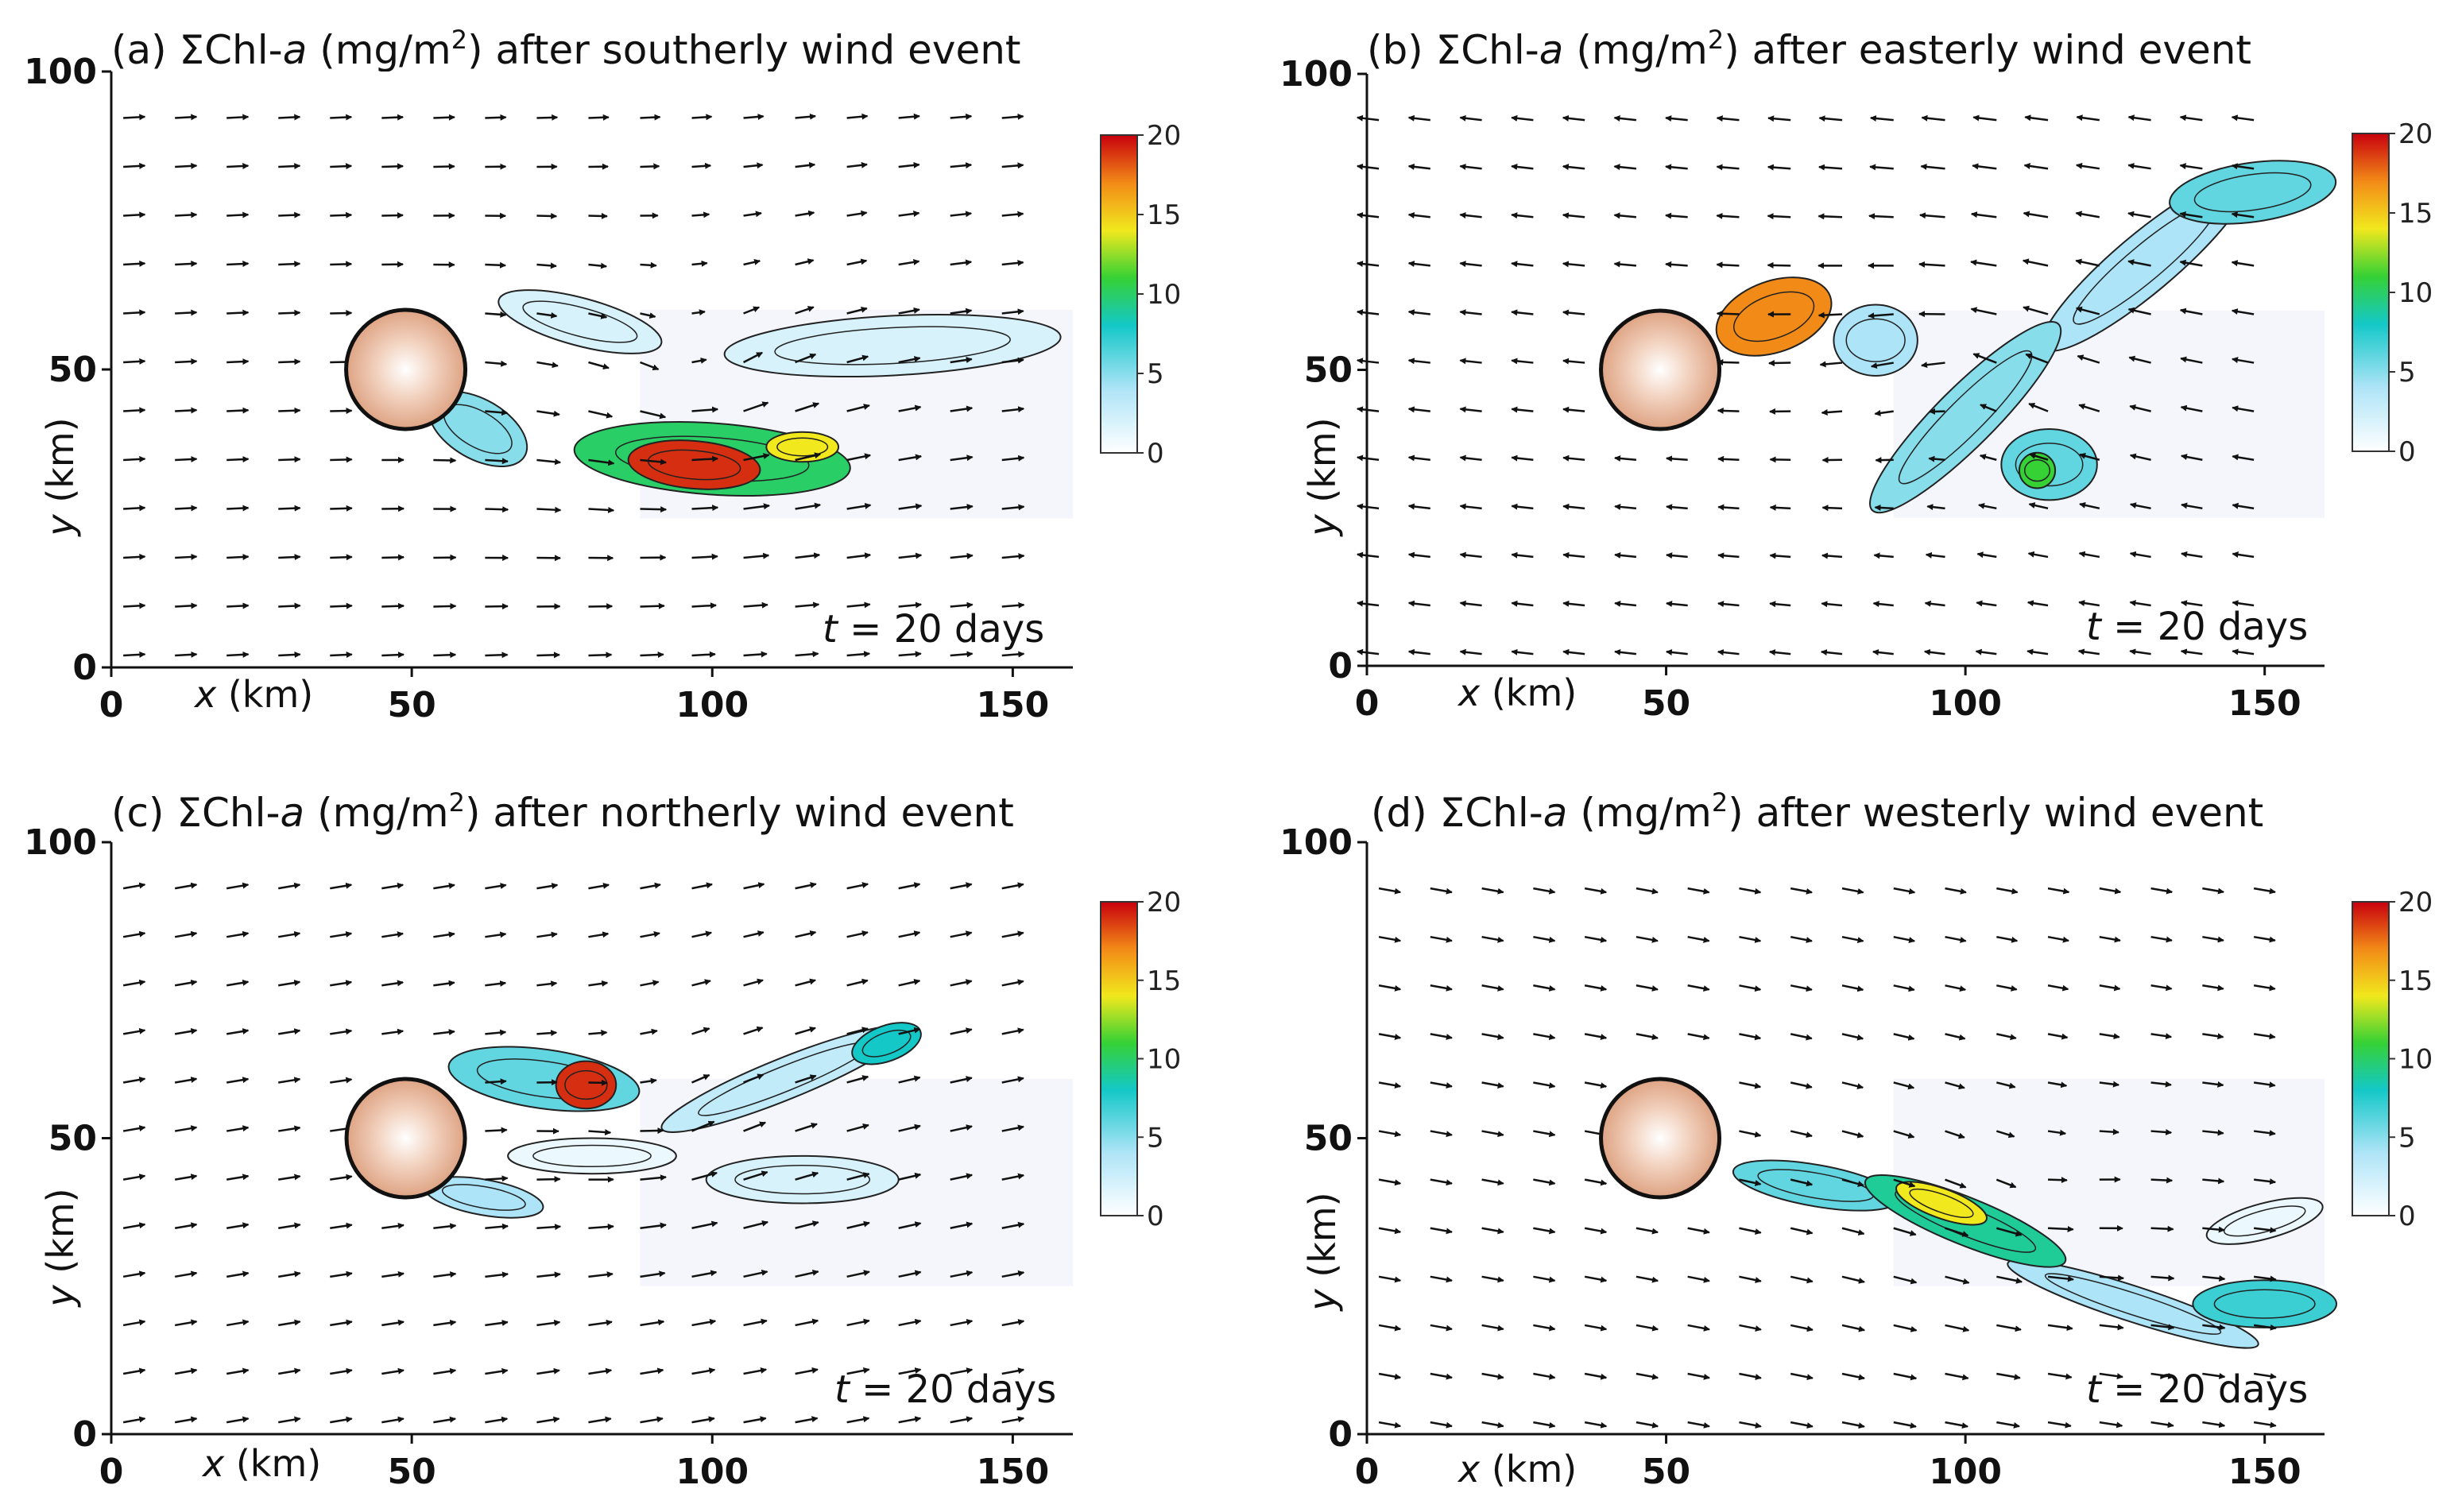 This screenshot has height=1512, width=2462. Describe the element at coordinates (1517, 1469) in the screenshot. I see `panel-d-x-axis-label: x (km)` at that location.